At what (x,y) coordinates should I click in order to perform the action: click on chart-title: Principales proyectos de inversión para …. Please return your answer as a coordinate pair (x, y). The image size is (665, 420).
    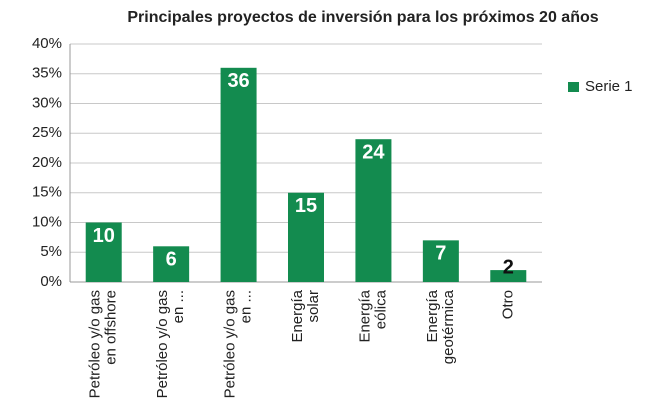
    Looking at the image, I should click on (362, 17).